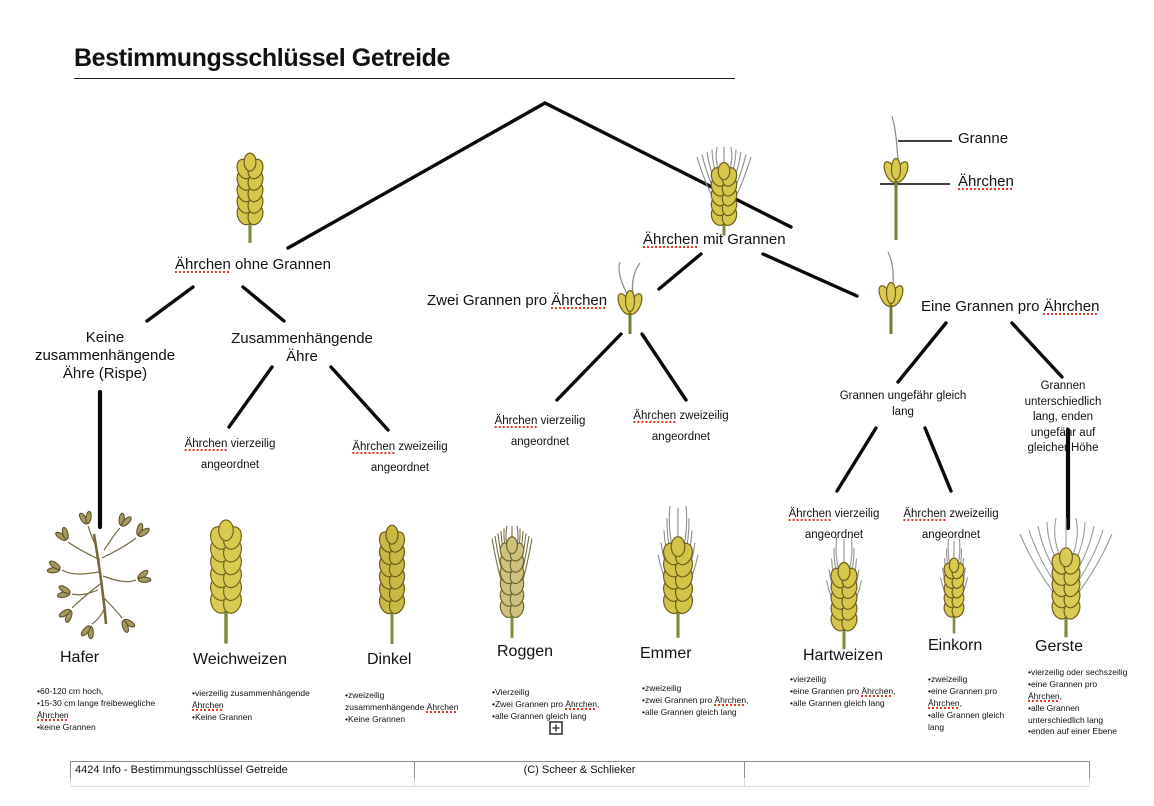 This screenshot has width=1154, height=806. What do you see at coordinates (951, 525) in the screenshot?
I see `node-zweizeilig-3: Ährchen zweizeilig angeordnet` at bounding box center [951, 525].